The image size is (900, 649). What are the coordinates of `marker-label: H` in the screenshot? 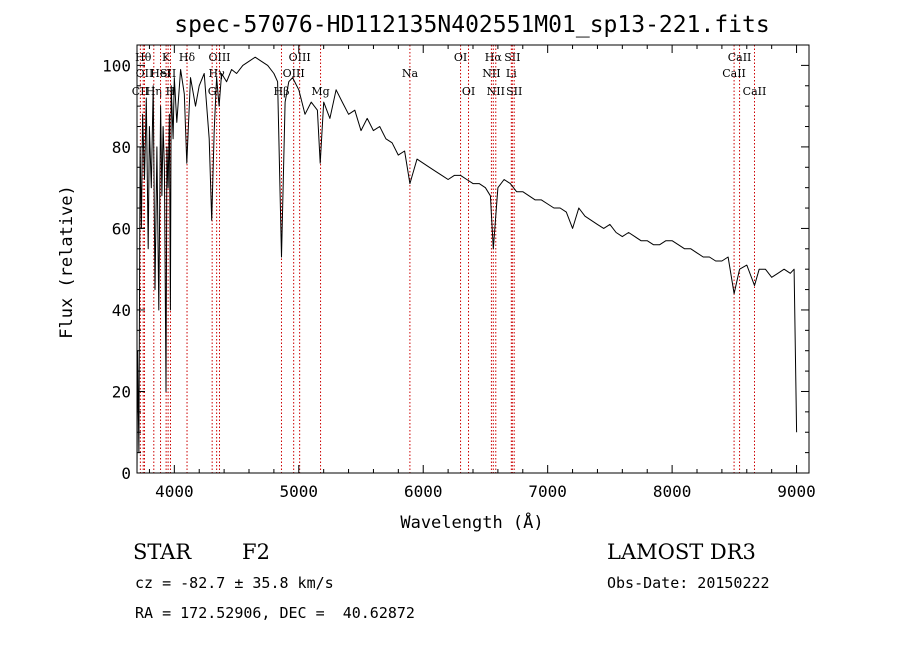 It's located at (171, 91).